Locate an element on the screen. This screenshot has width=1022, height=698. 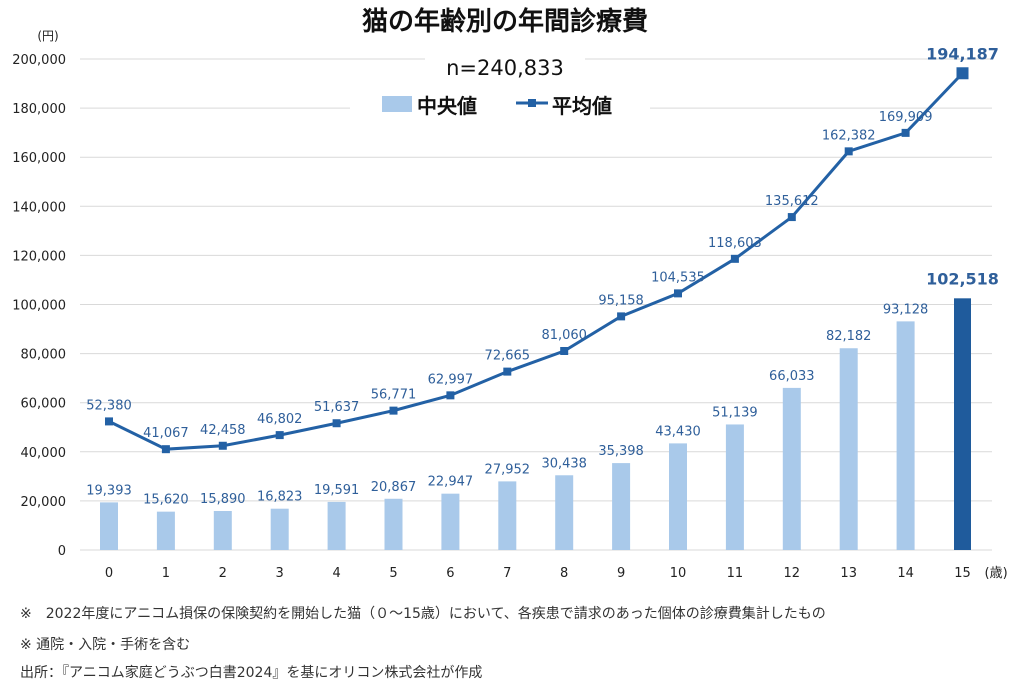
y-tick-label: 0 is located at coordinates (62, 551).